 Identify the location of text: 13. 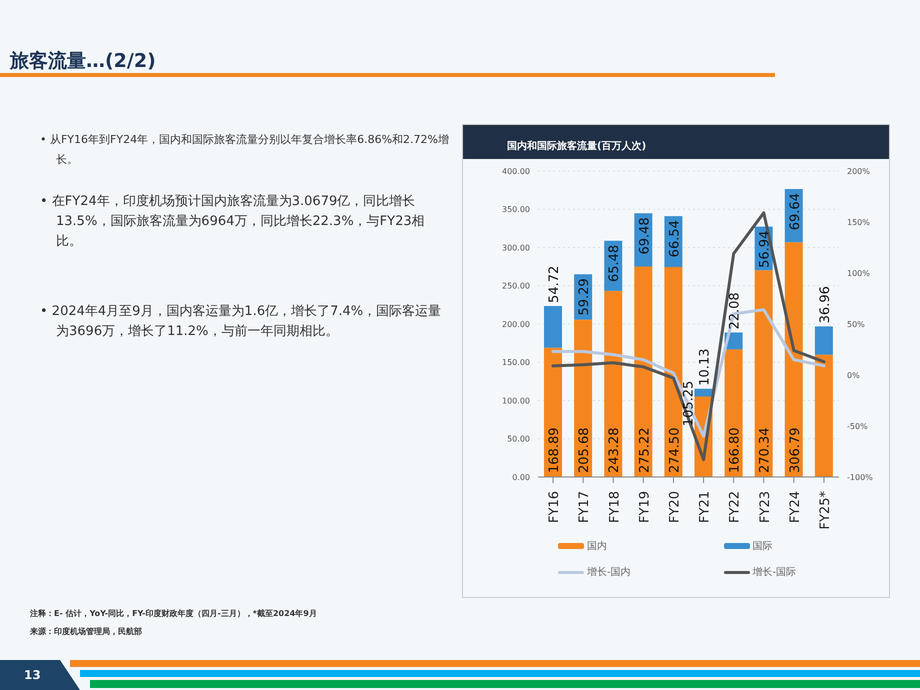
(32, 675).